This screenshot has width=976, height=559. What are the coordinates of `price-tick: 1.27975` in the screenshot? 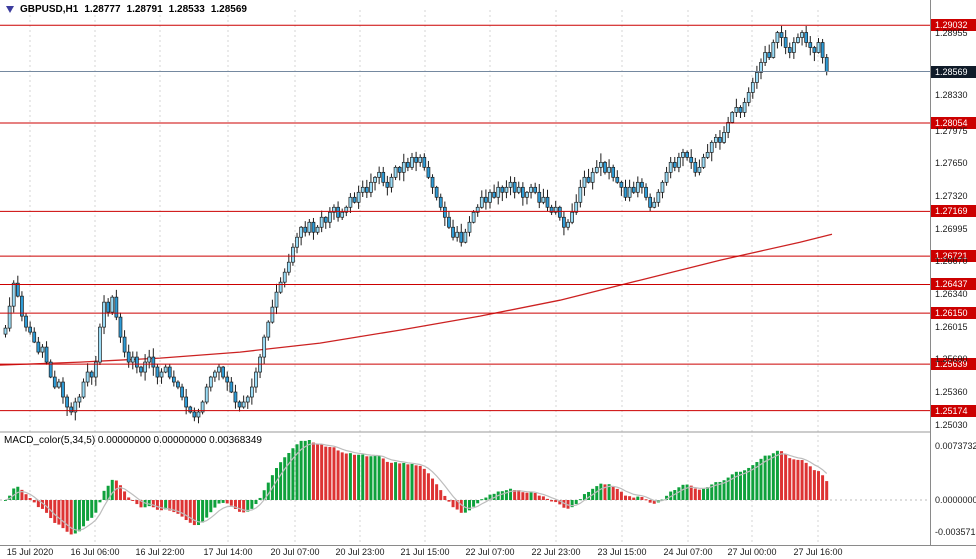 It's located at (951, 130).